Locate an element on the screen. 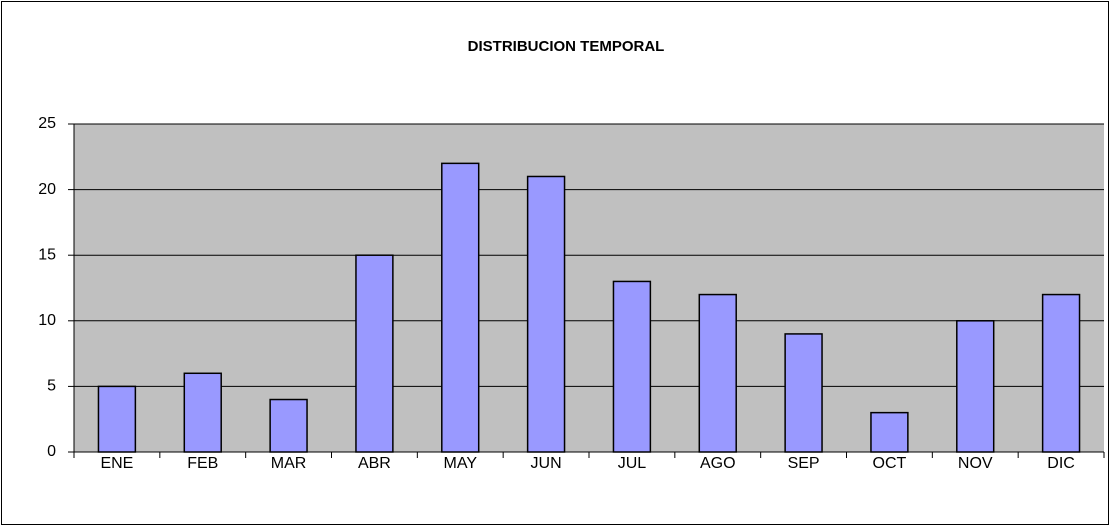  y-tick-label: 20 is located at coordinates (47, 189).